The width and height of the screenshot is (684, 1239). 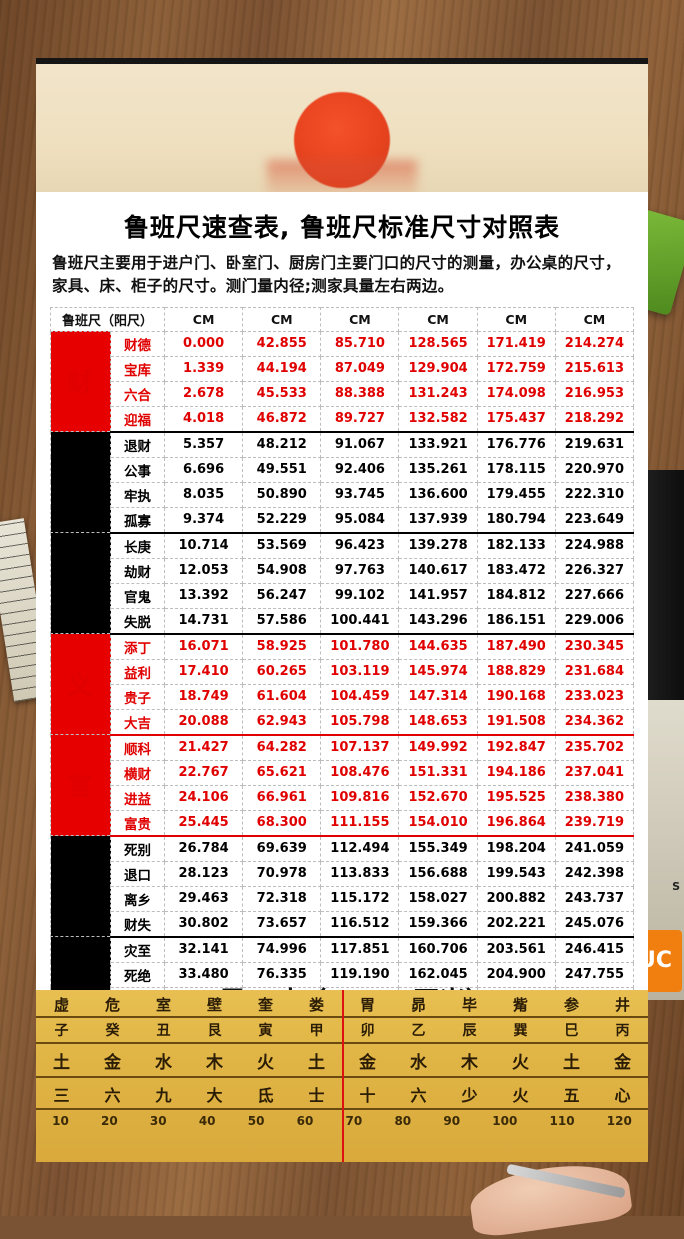 What do you see at coordinates (204, 646) in the screenshot?
I see `value-cell: 16.071` at bounding box center [204, 646].